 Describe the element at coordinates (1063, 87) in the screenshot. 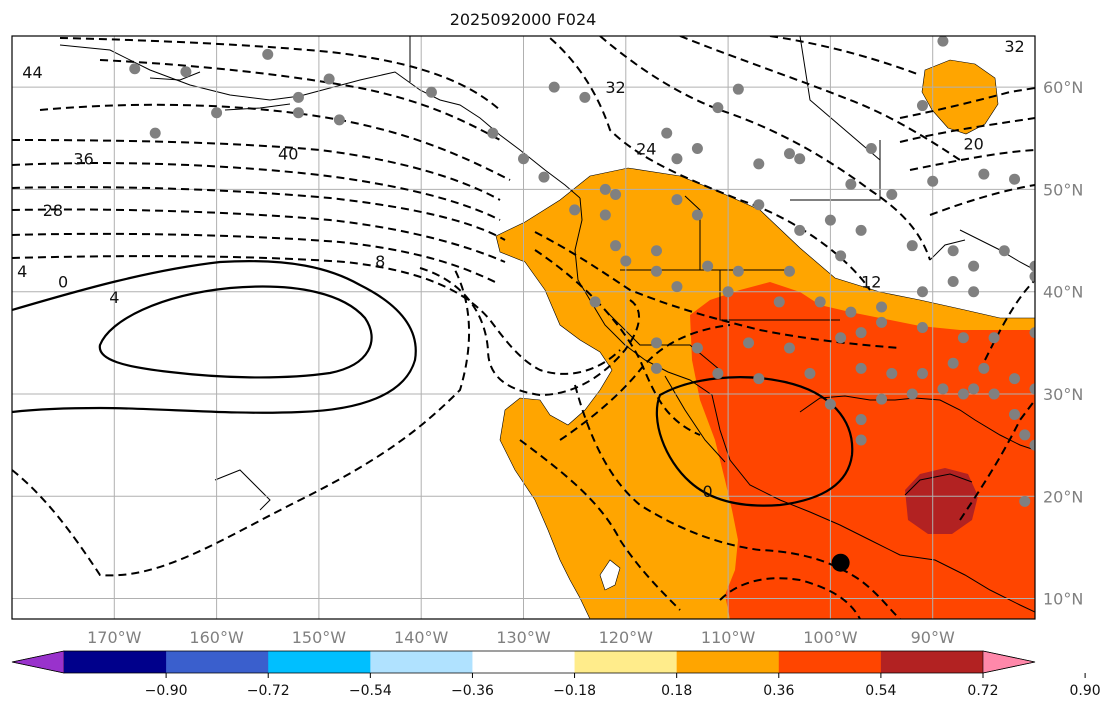

I see `lat-label-5: 60°N` at that location.